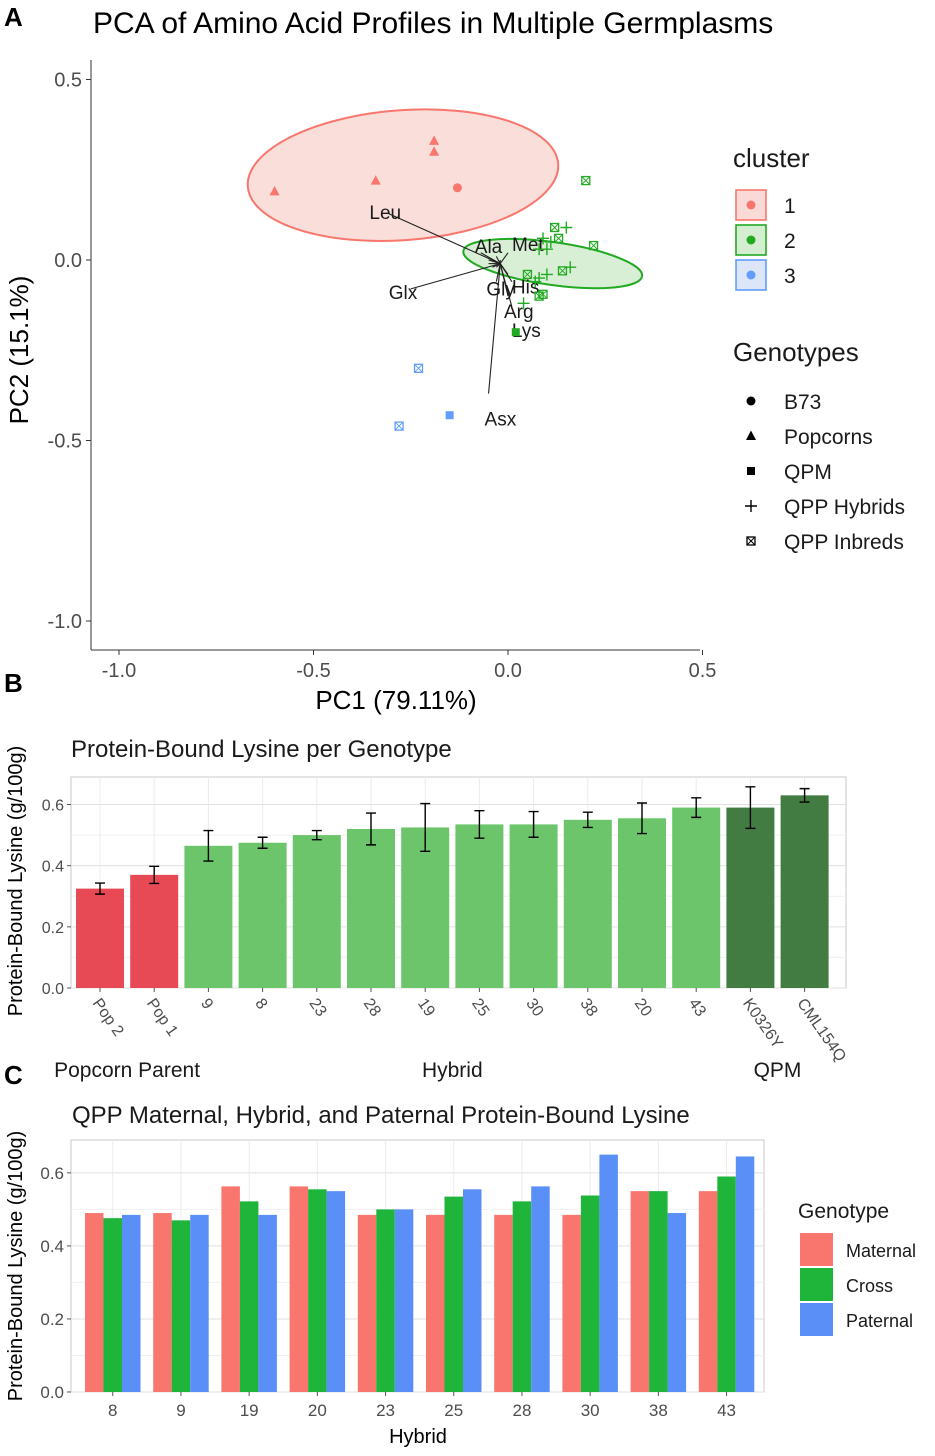 The height and width of the screenshot is (1456, 935). What do you see at coordinates (589, 1008) in the screenshot?
I see `lysine-x-tick-label: 38` at bounding box center [589, 1008].